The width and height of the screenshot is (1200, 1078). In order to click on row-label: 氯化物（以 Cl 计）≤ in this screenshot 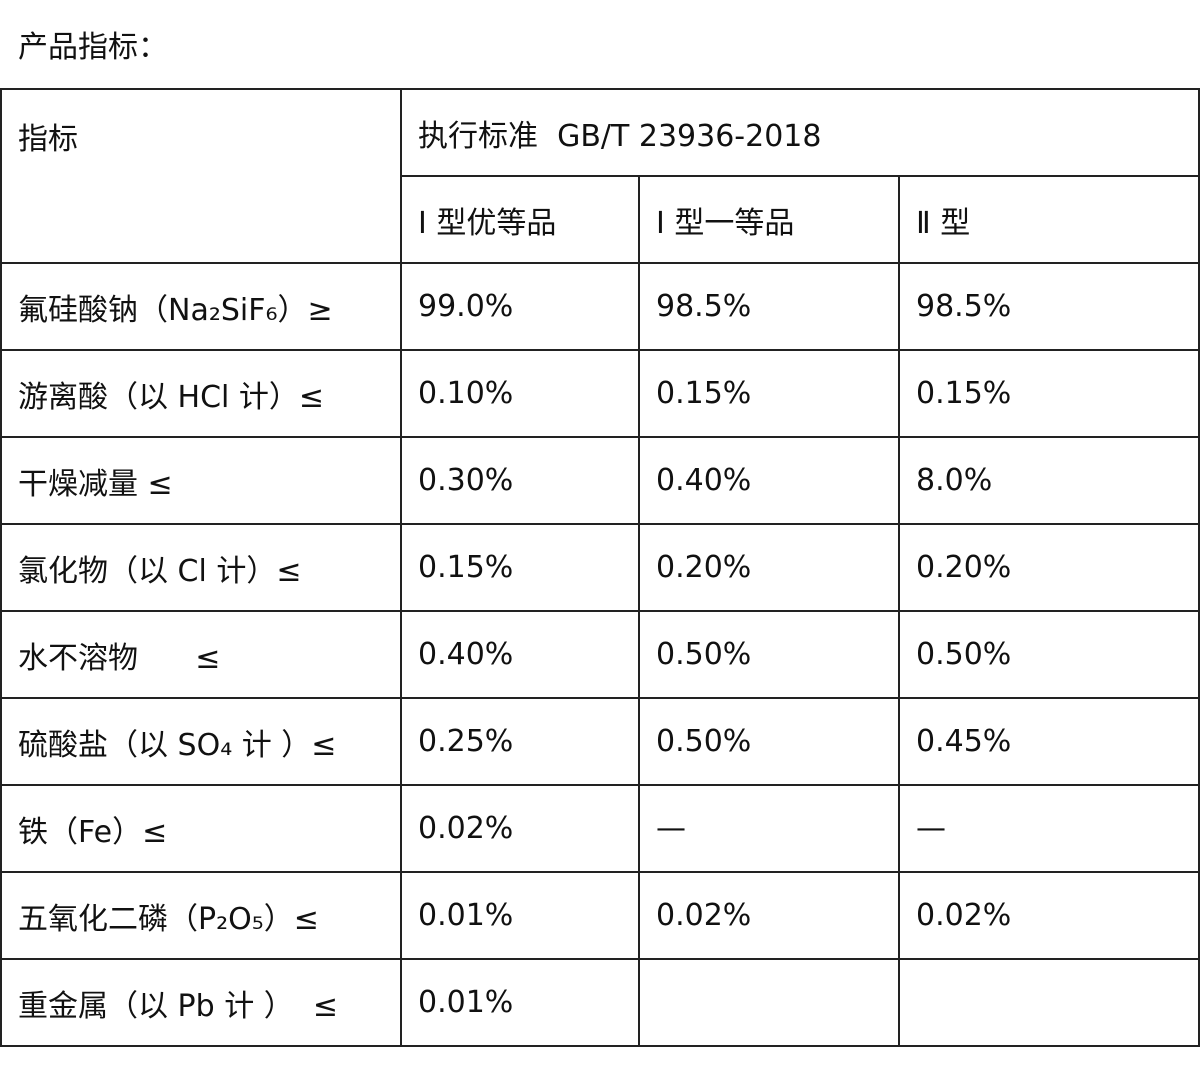, I will do `click(201, 567)`.